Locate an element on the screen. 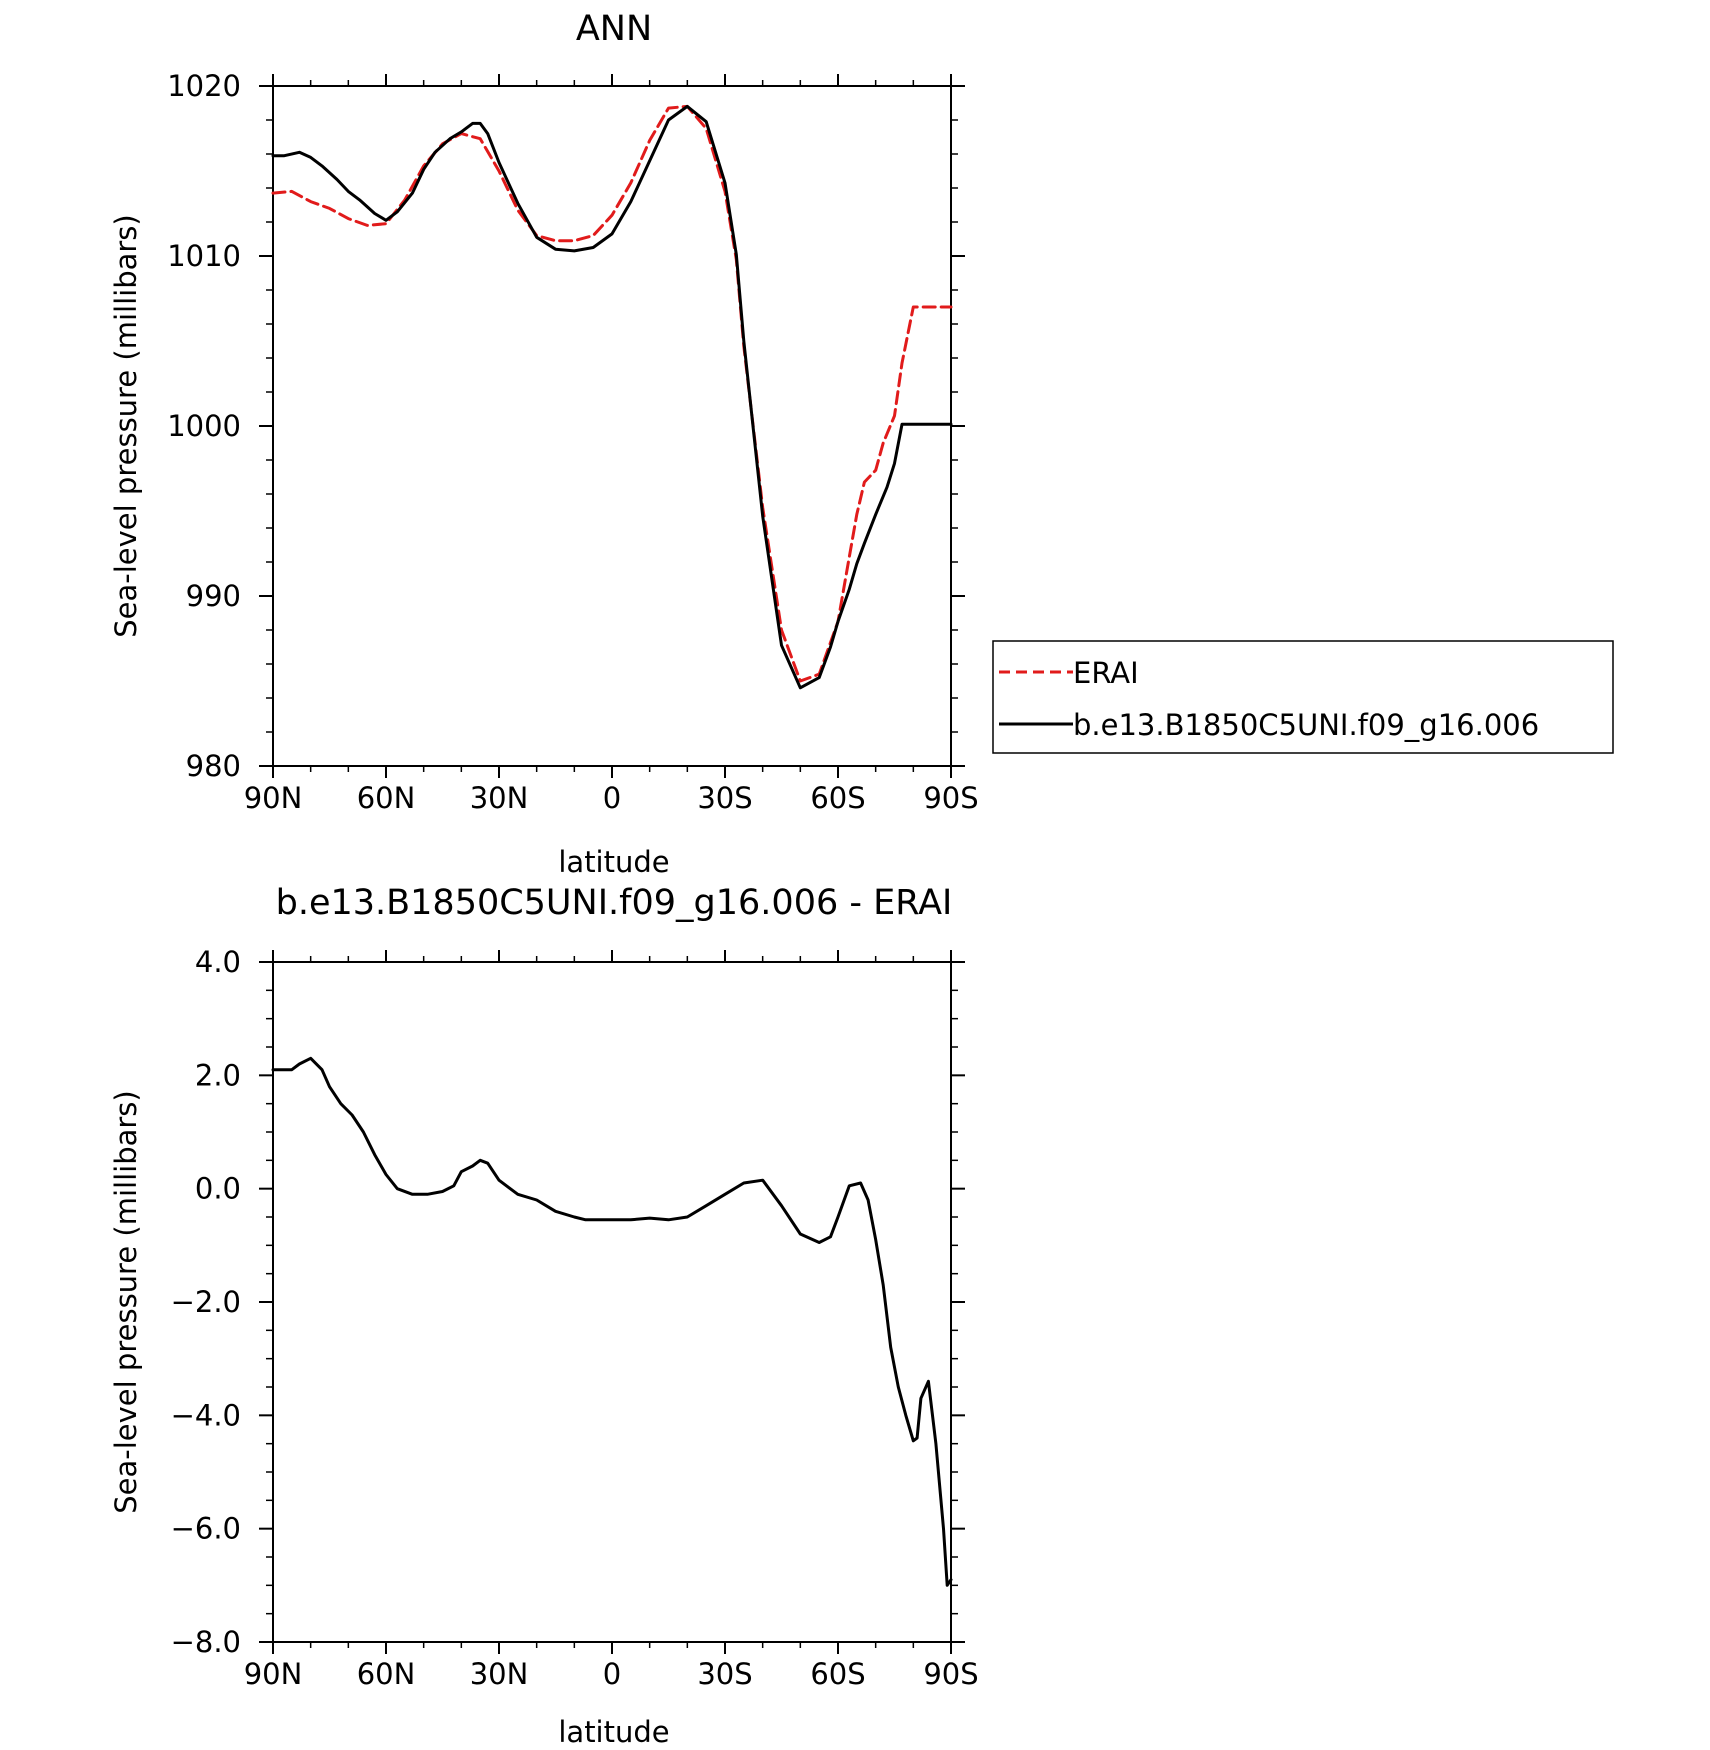  legend: ERAI b.e13.B1850C5UNI.f09_g16.006 is located at coordinates (1303, 697).